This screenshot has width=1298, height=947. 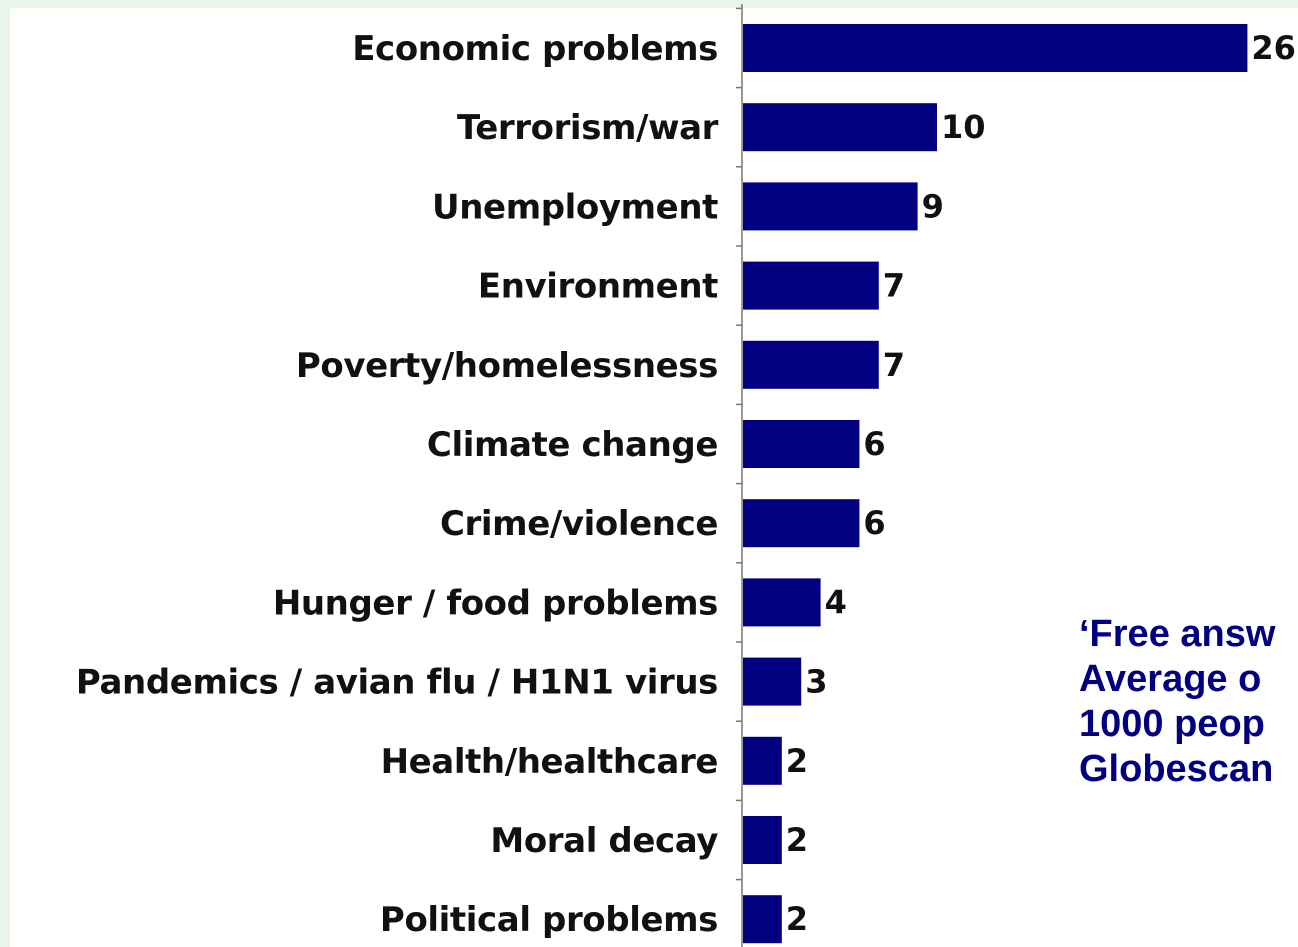 What do you see at coordinates (507, 366) in the screenshot?
I see `category-label: Poverty/homelessness` at bounding box center [507, 366].